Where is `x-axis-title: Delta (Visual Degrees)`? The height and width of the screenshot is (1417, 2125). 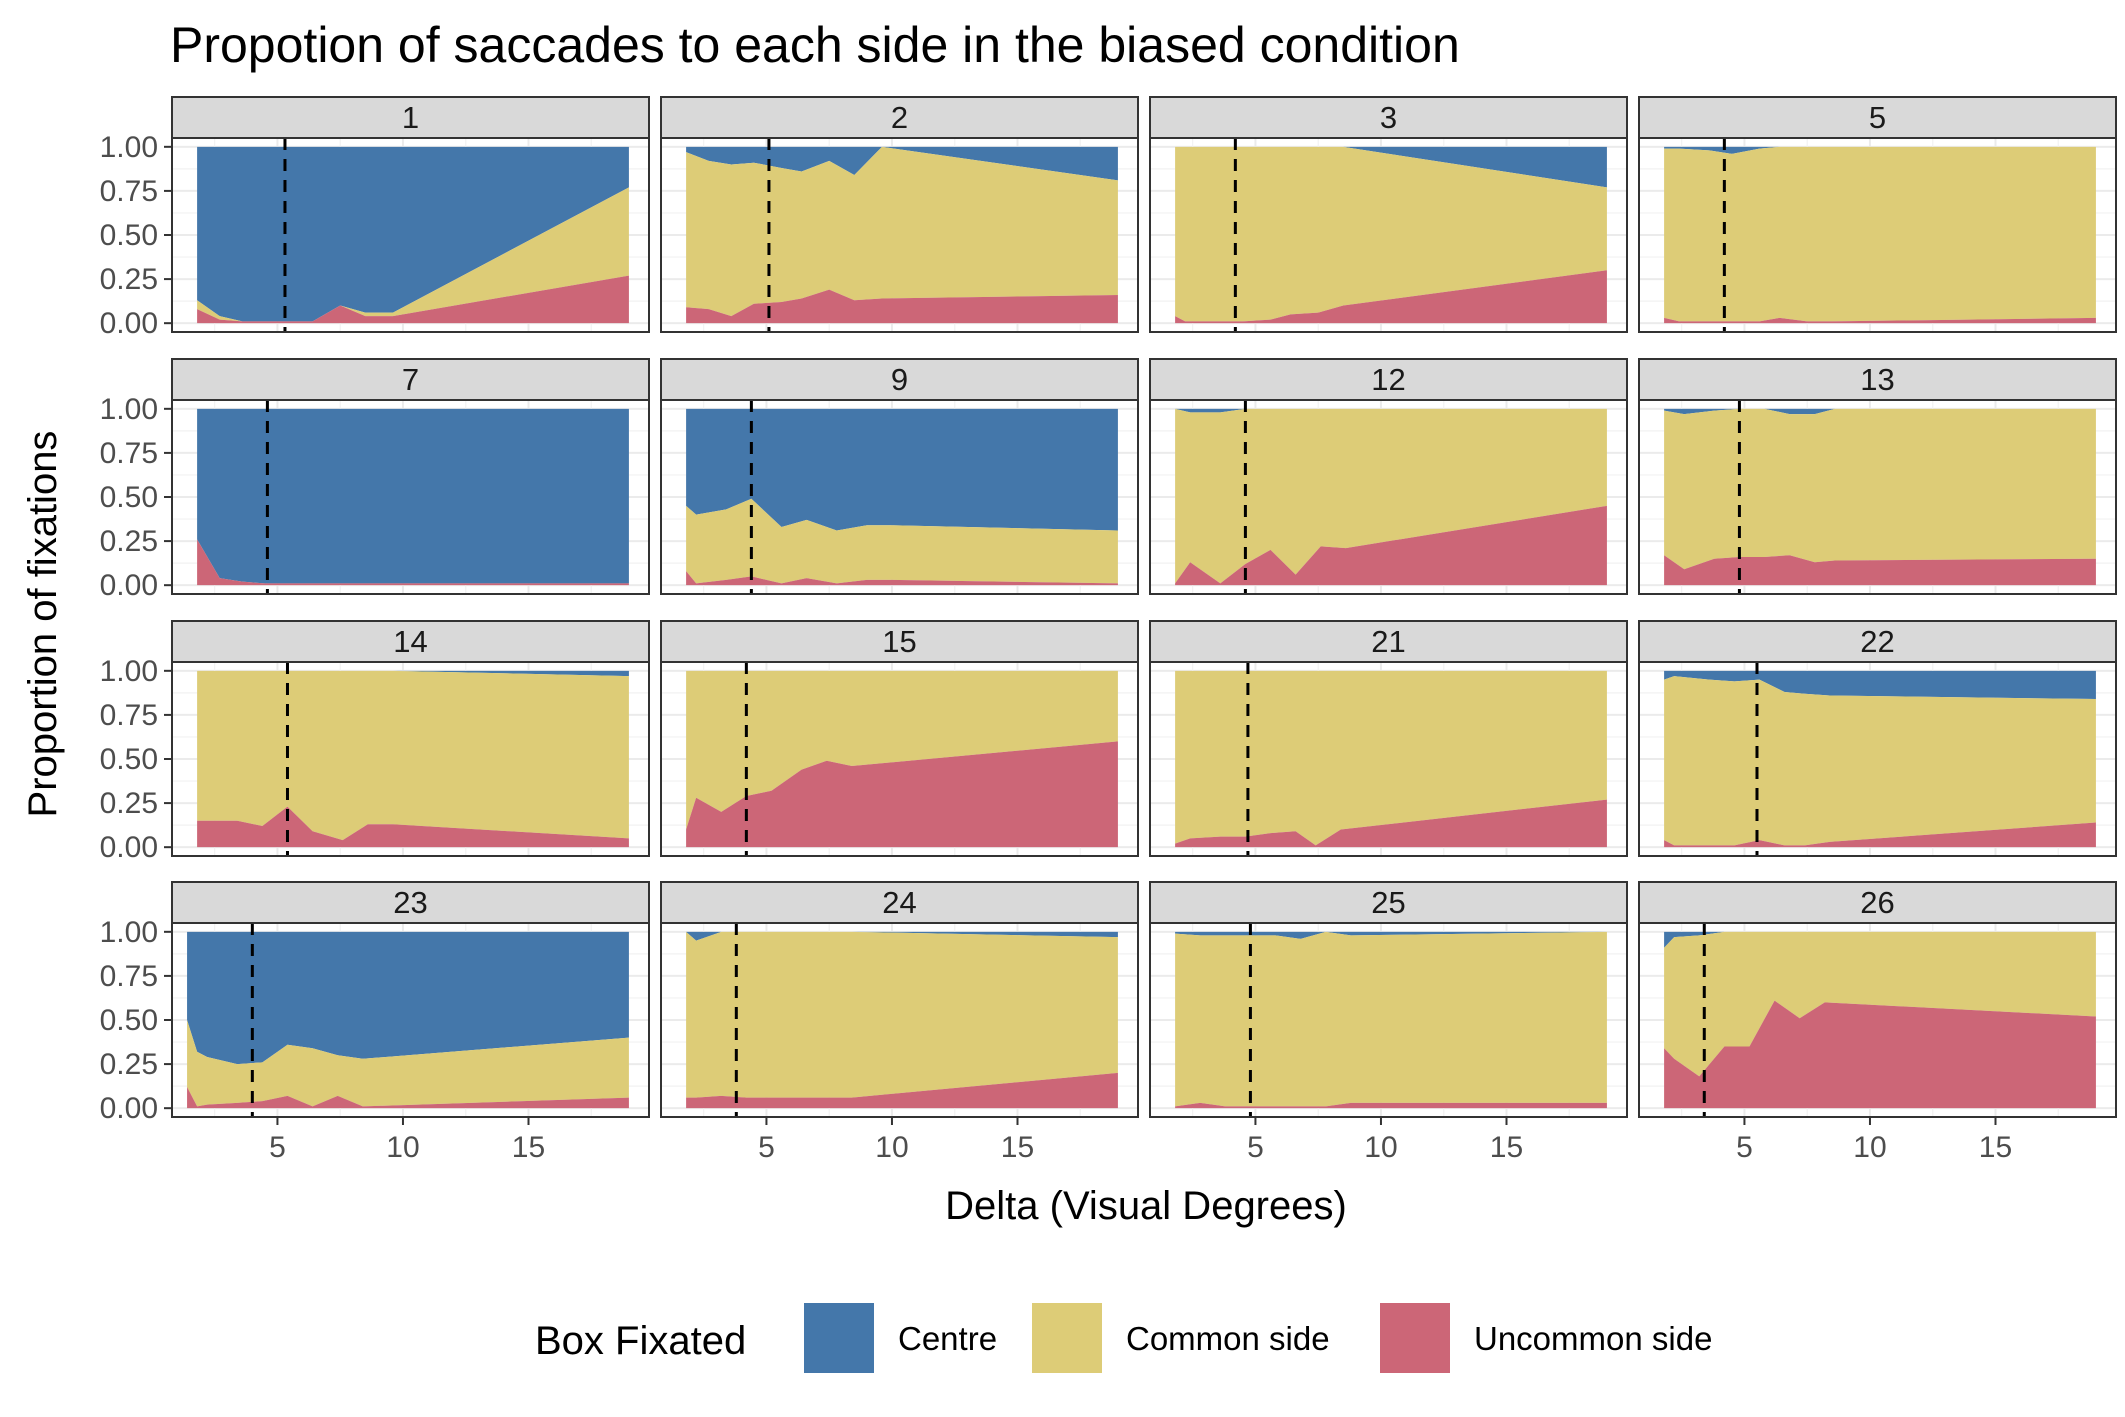
x-axis-title: Delta (Visual Degrees) is located at coordinates (1146, 1206).